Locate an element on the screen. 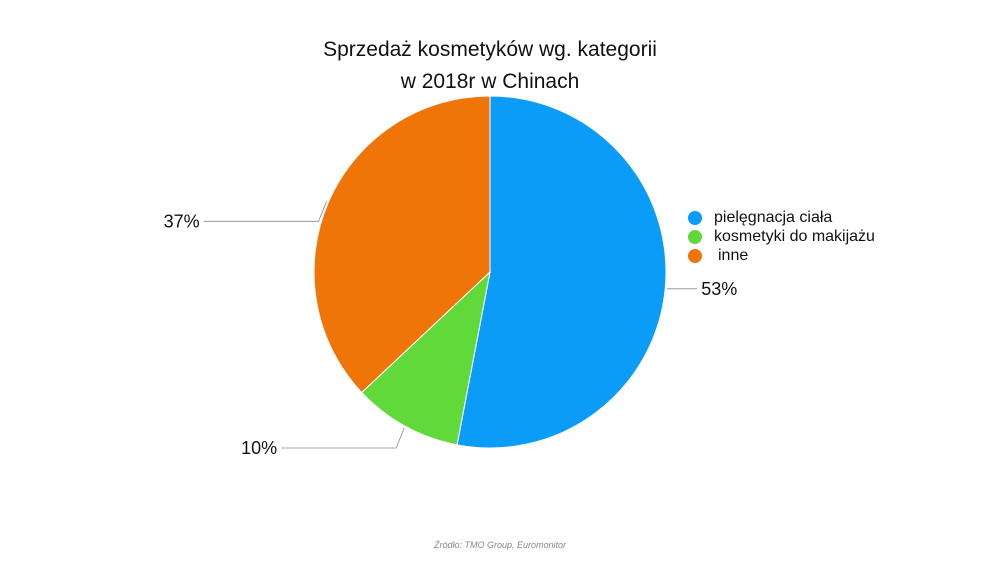 This screenshot has height=563, width=1000. legend-dot-pielegnacja is located at coordinates (695, 217).